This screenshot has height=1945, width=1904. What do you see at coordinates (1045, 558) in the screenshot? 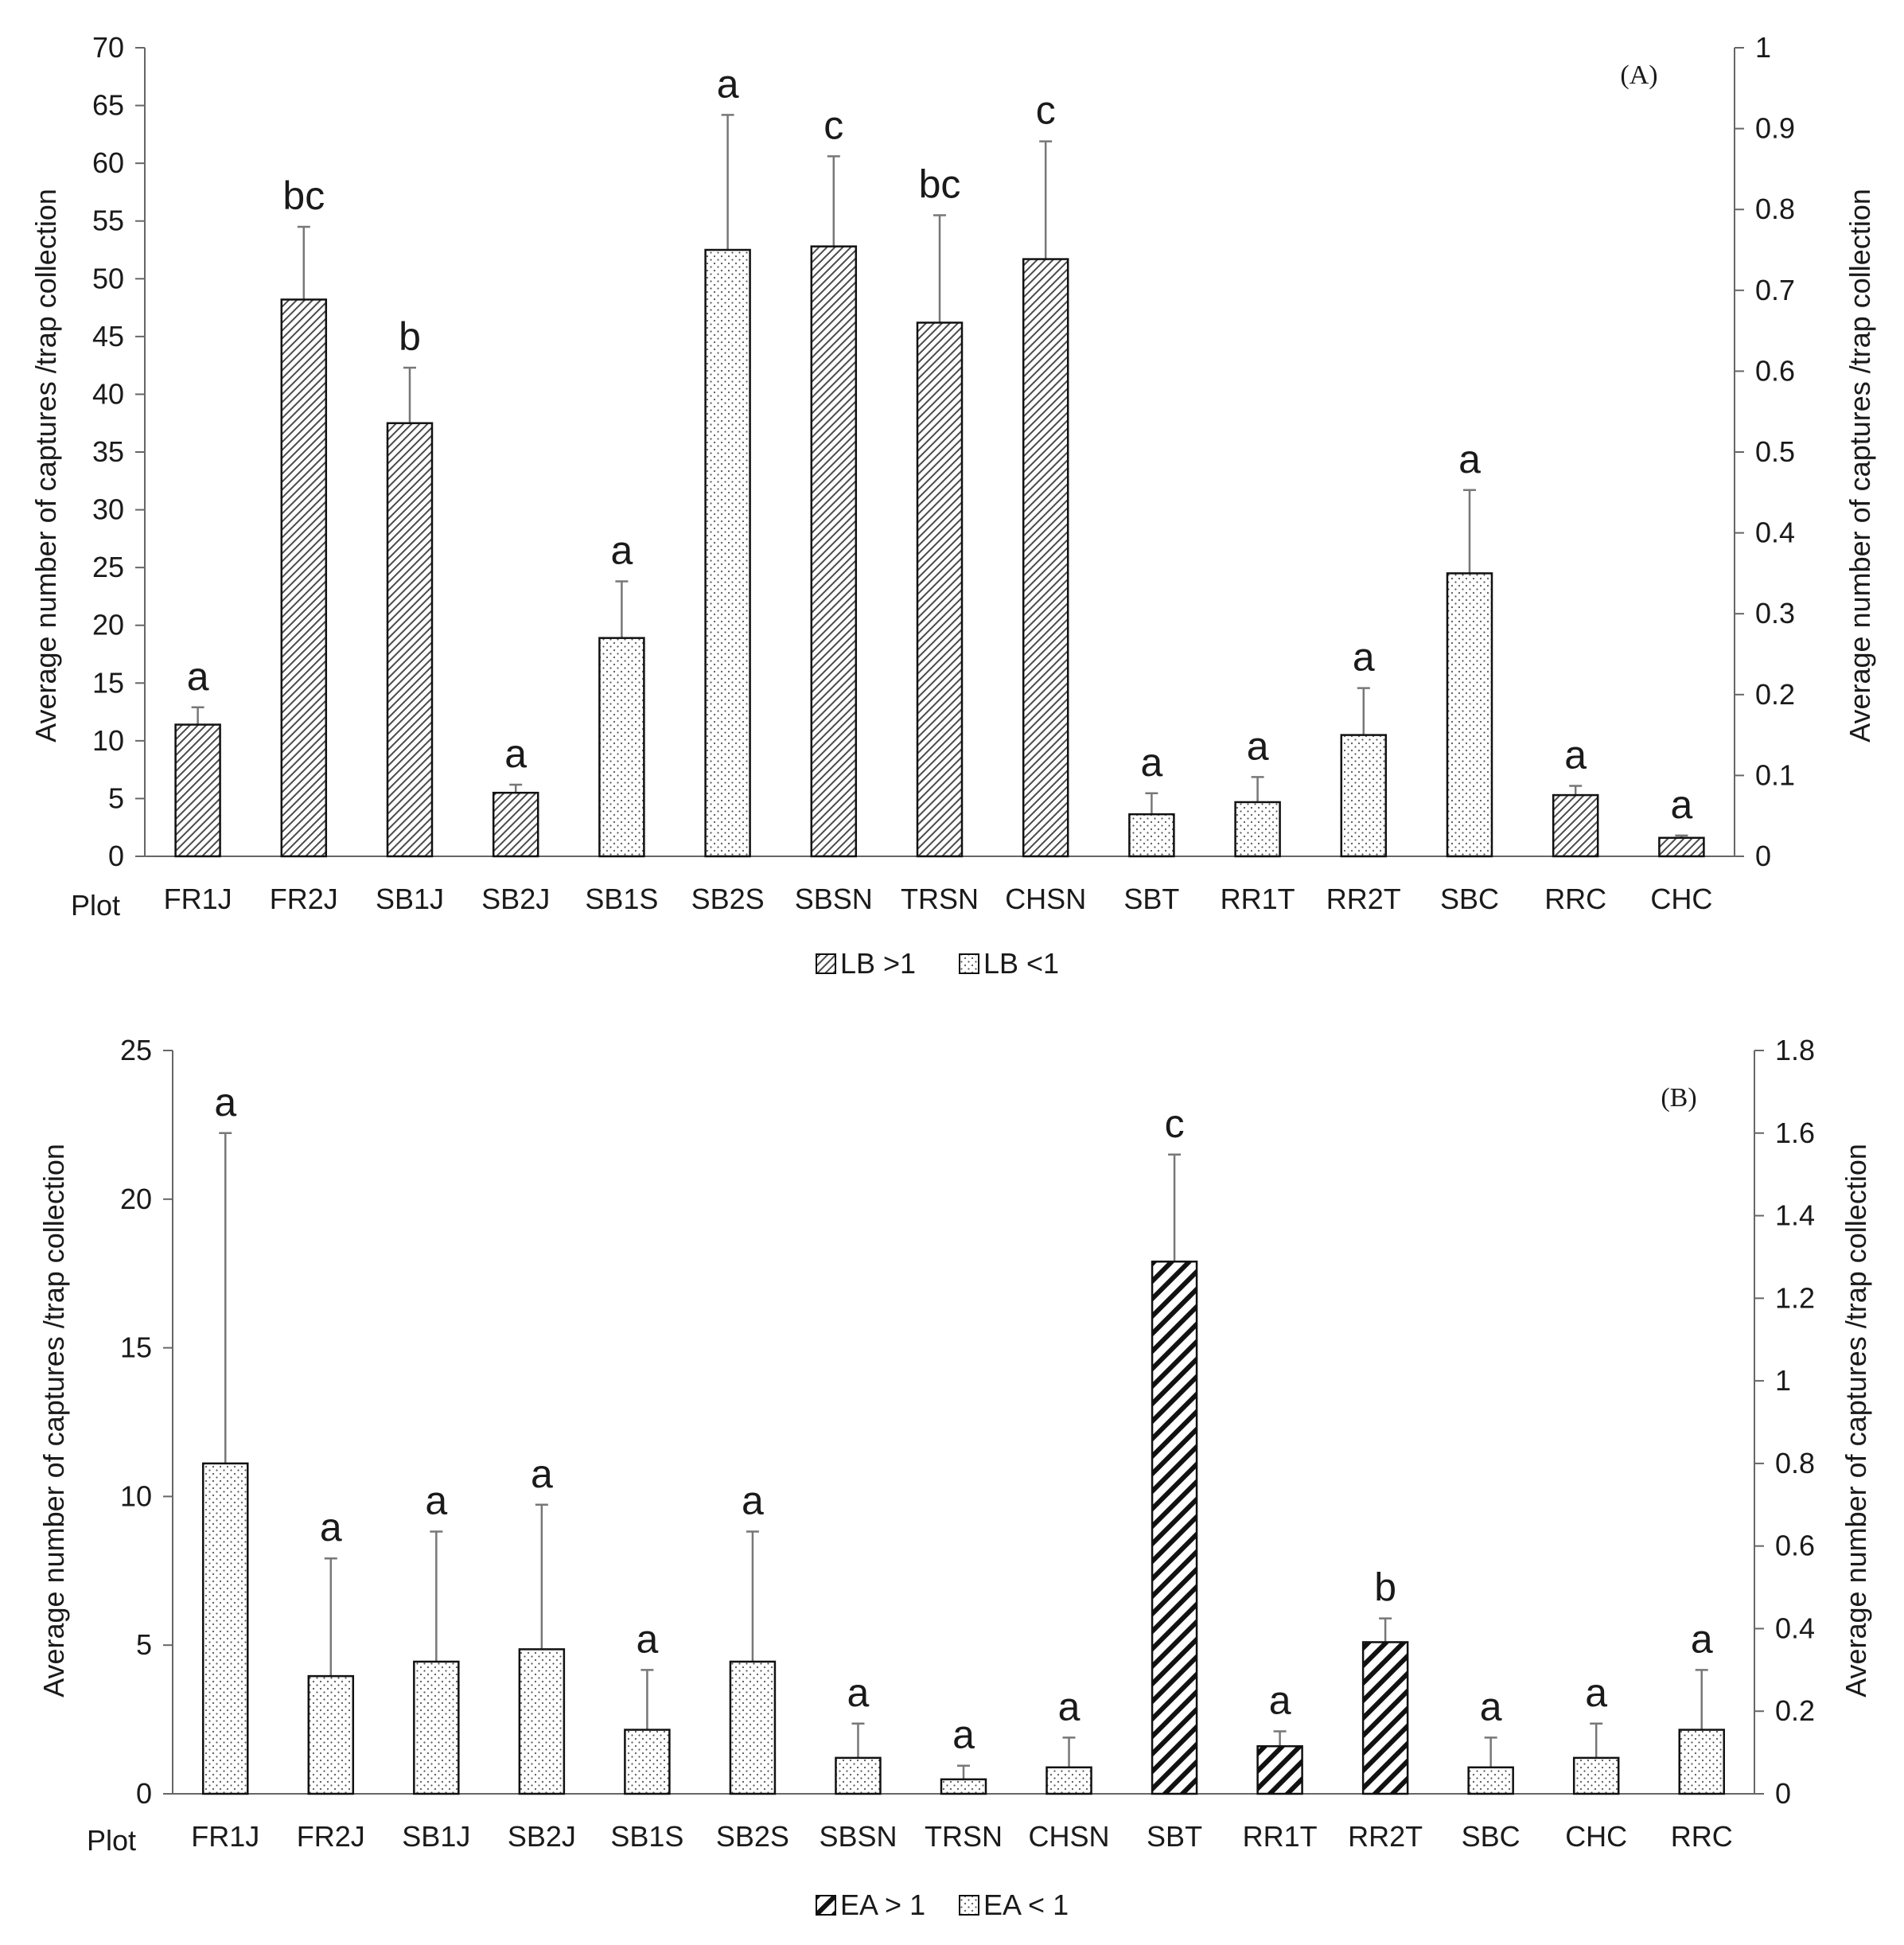
I see `panel-a-bar-chsn` at bounding box center [1045, 558].